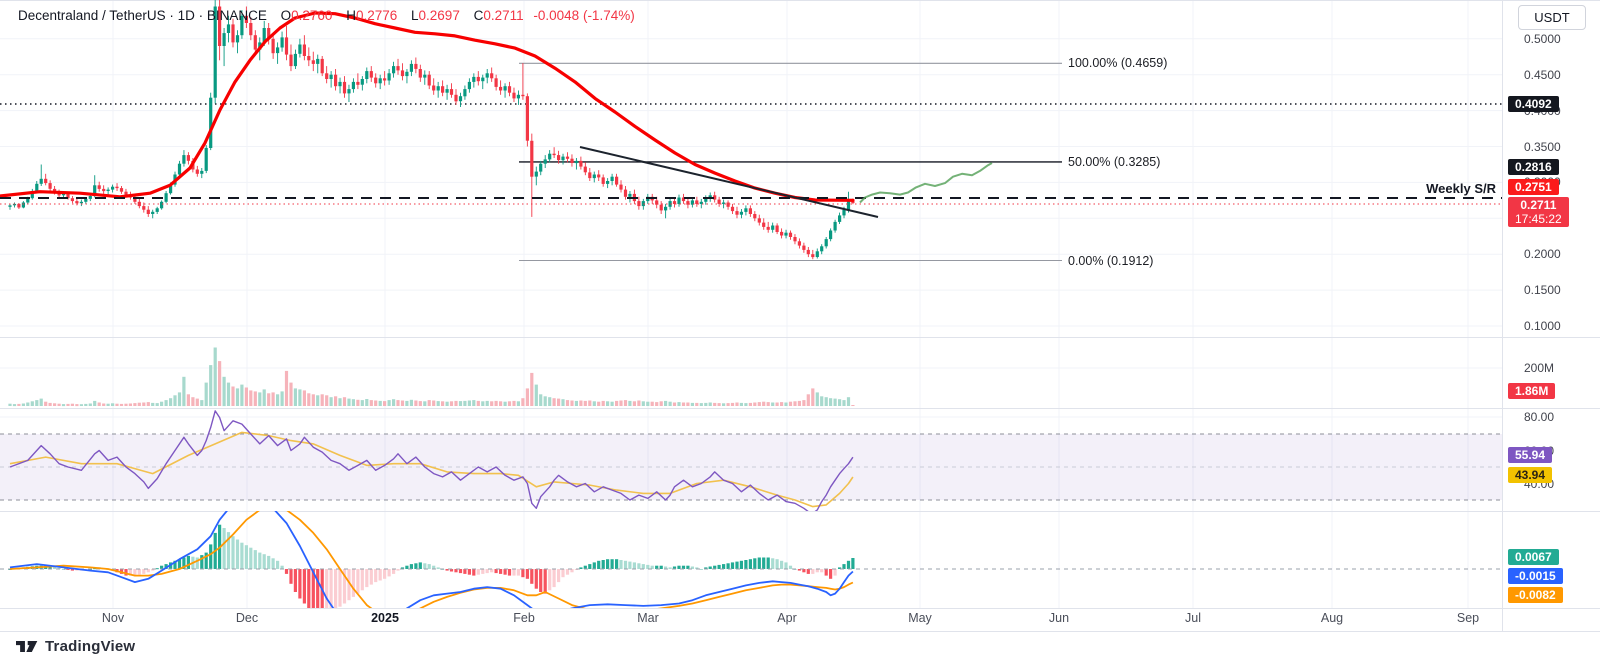 The image size is (1600, 672). Describe the element at coordinates (1552, 17) in the screenshot. I see `currency-toggle-button: USDT` at that location.